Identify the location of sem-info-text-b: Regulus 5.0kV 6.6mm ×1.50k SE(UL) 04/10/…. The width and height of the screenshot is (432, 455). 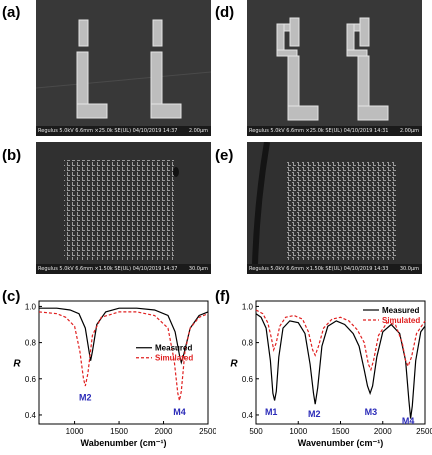
(108, 269).